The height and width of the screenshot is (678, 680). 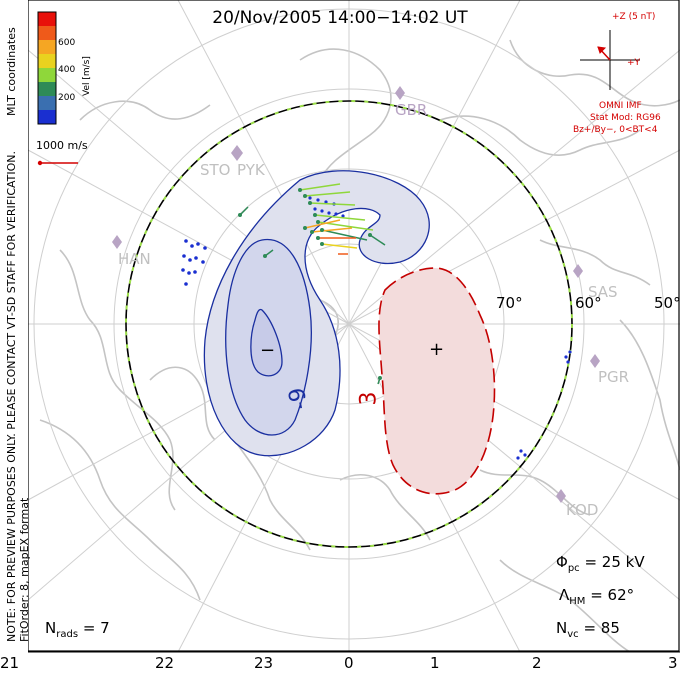 I want to click on phi-pc-symbol: Φ, so click(x=562, y=562).